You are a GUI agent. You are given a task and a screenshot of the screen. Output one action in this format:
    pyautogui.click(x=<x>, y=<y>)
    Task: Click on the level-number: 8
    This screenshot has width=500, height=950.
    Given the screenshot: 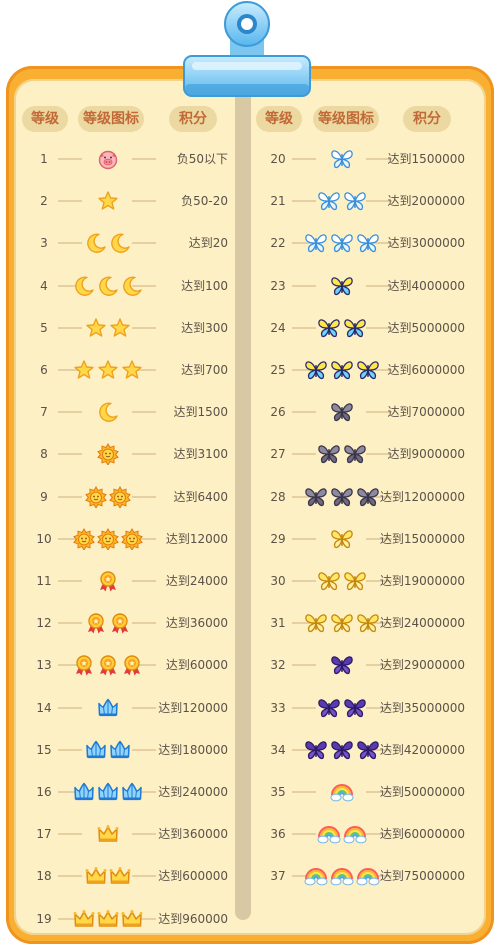 What is the action you would take?
    pyautogui.click(x=44, y=454)
    